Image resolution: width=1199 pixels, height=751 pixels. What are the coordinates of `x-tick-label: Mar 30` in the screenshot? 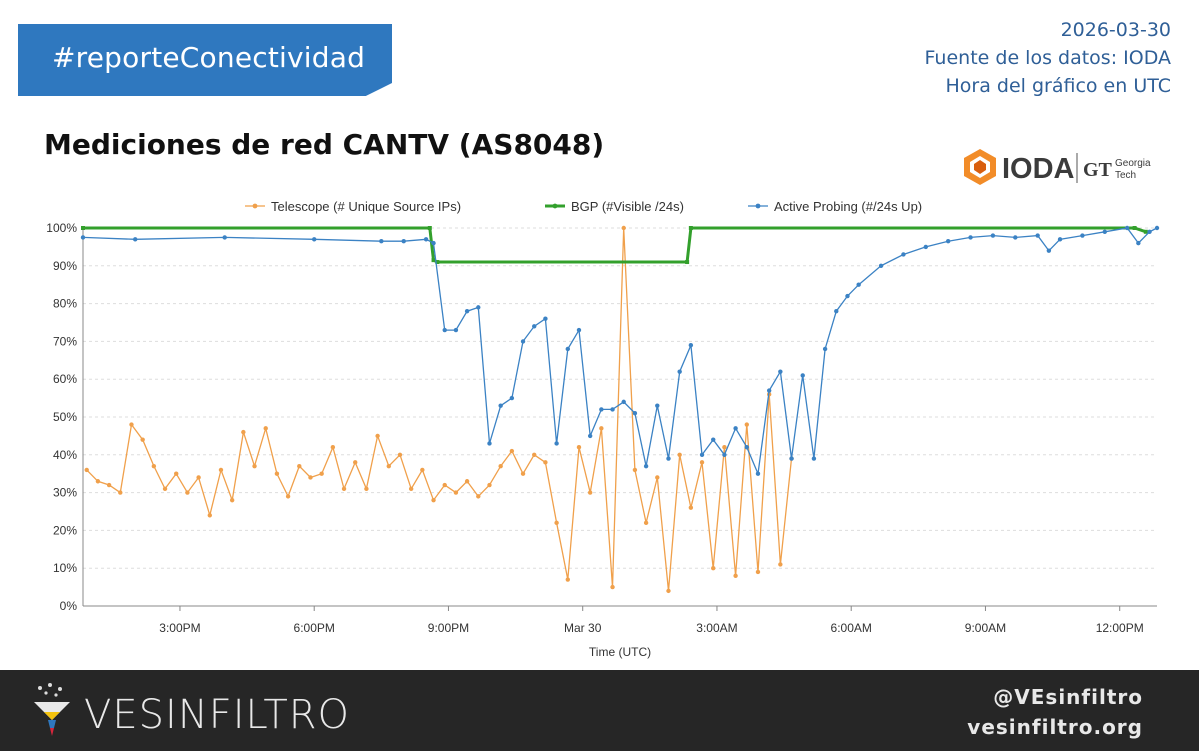 It's located at (583, 628).